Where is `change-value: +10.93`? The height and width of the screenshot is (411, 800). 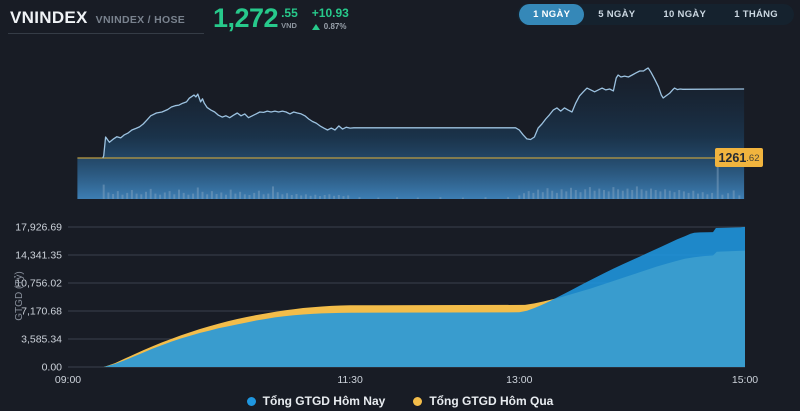 change-value: +10.93 is located at coordinates (330, 13).